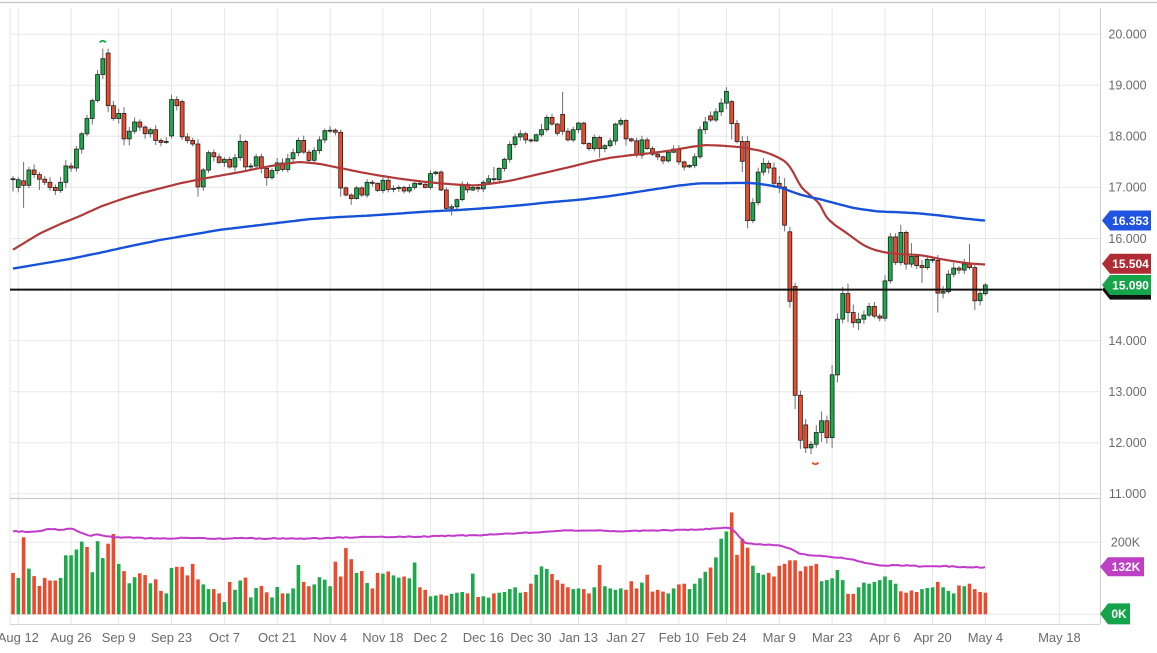 This screenshot has height=653, width=1157. Describe the element at coordinates (932, 637) in the screenshot. I see `svg-text: Apr 20` at that location.